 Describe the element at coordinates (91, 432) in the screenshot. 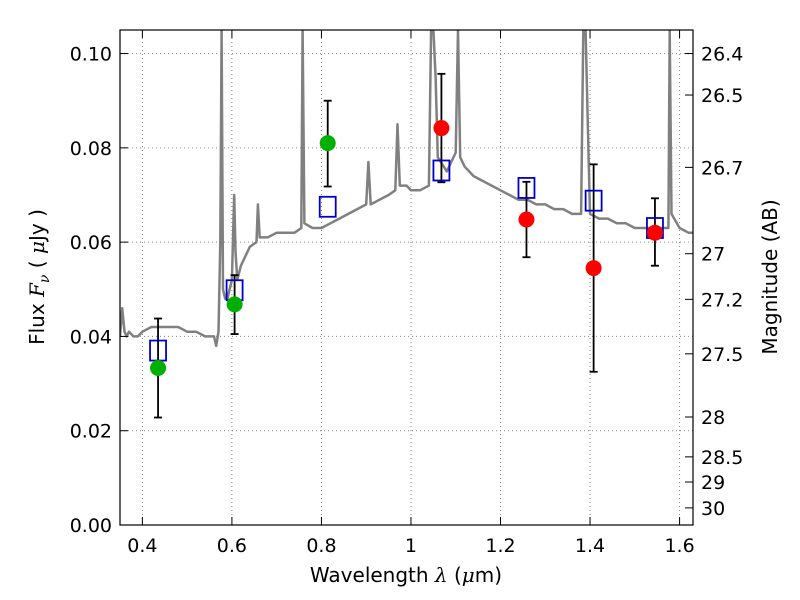

I see `y-tick-label: 0.02` at that location.